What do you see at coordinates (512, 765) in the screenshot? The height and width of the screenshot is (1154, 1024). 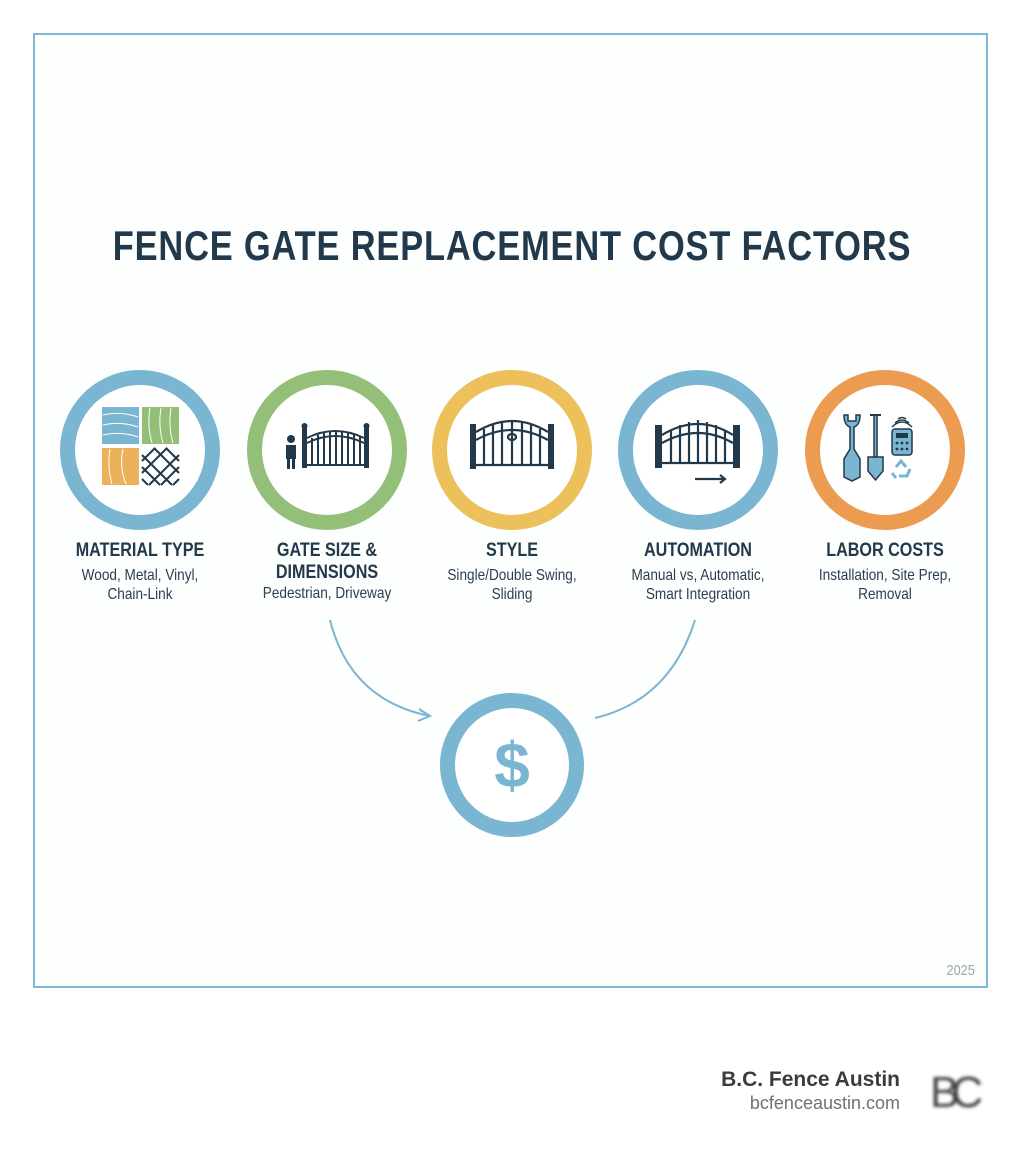 I see `cost-dollar-icon: $` at bounding box center [512, 765].